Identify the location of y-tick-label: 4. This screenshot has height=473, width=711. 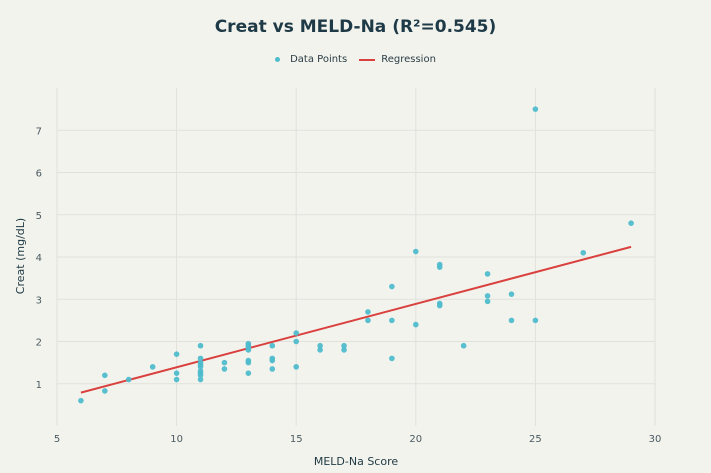
(39, 258).